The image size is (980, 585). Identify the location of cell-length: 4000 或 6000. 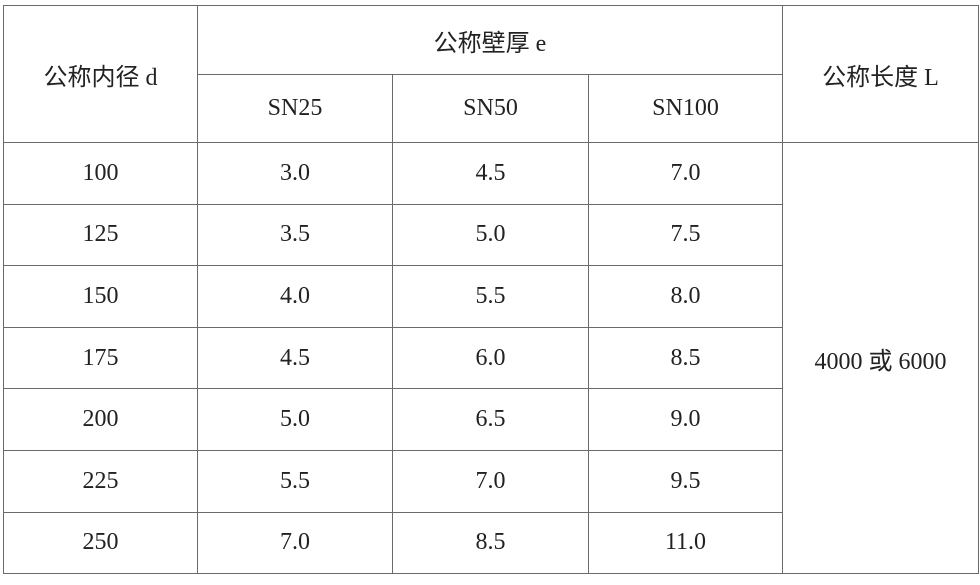
(880, 358).